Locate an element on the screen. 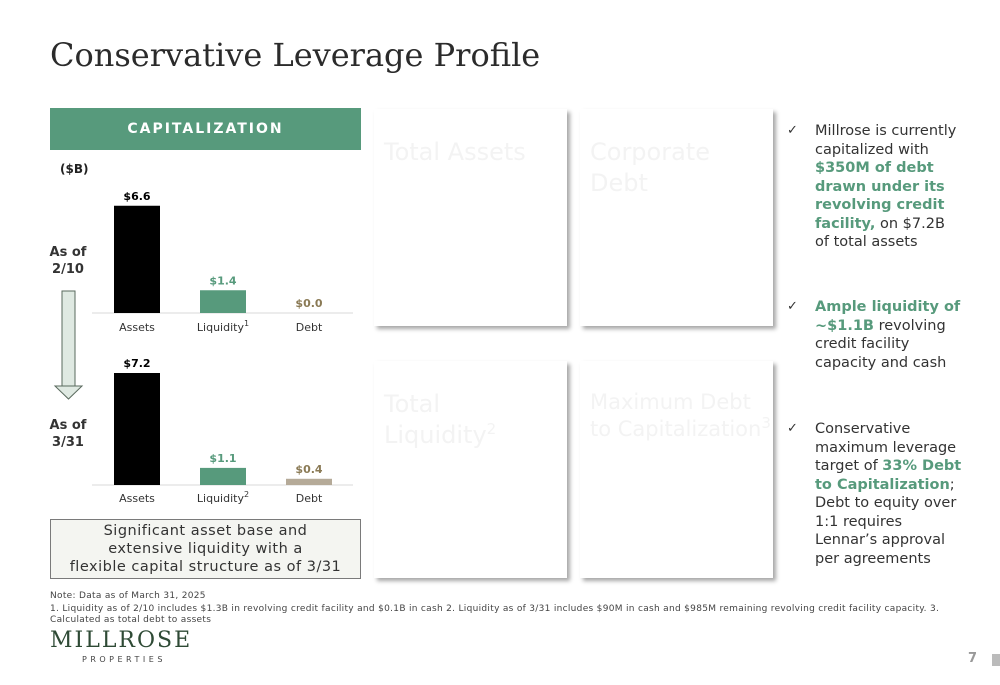  panel-label-2-10: As of 2/10 is located at coordinates (68, 261).